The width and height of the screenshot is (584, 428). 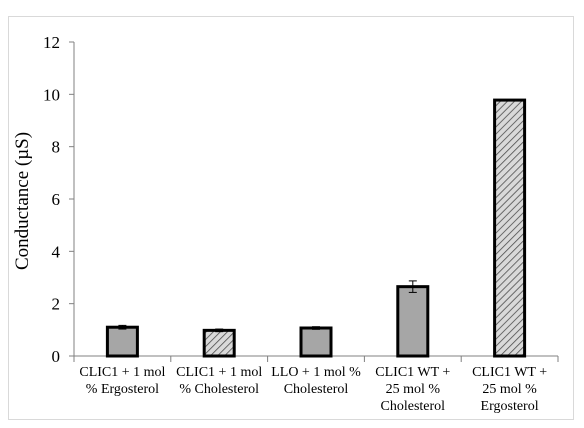 I want to click on y-tick-label: 0, so click(x=56, y=356).